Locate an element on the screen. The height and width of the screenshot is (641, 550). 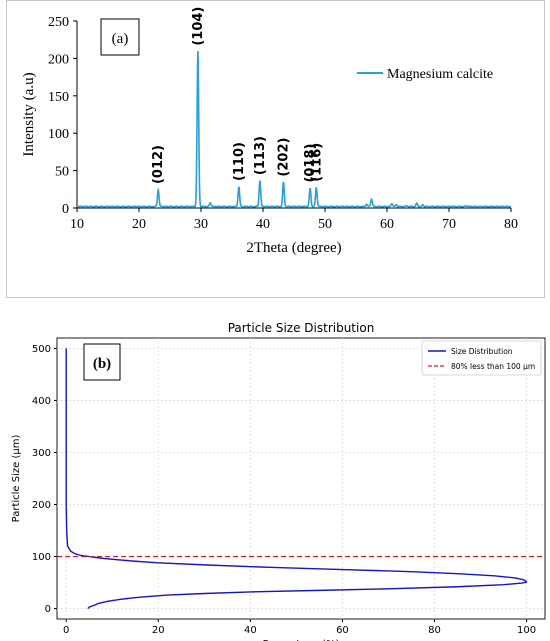
peak-annotation-label: (018) is located at coordinates (310, 163).